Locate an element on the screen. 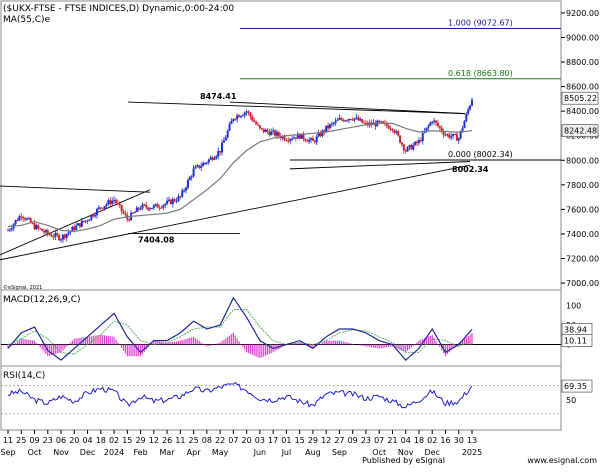  date-axis-month-label: Feb is located at coordinates (140, 452).